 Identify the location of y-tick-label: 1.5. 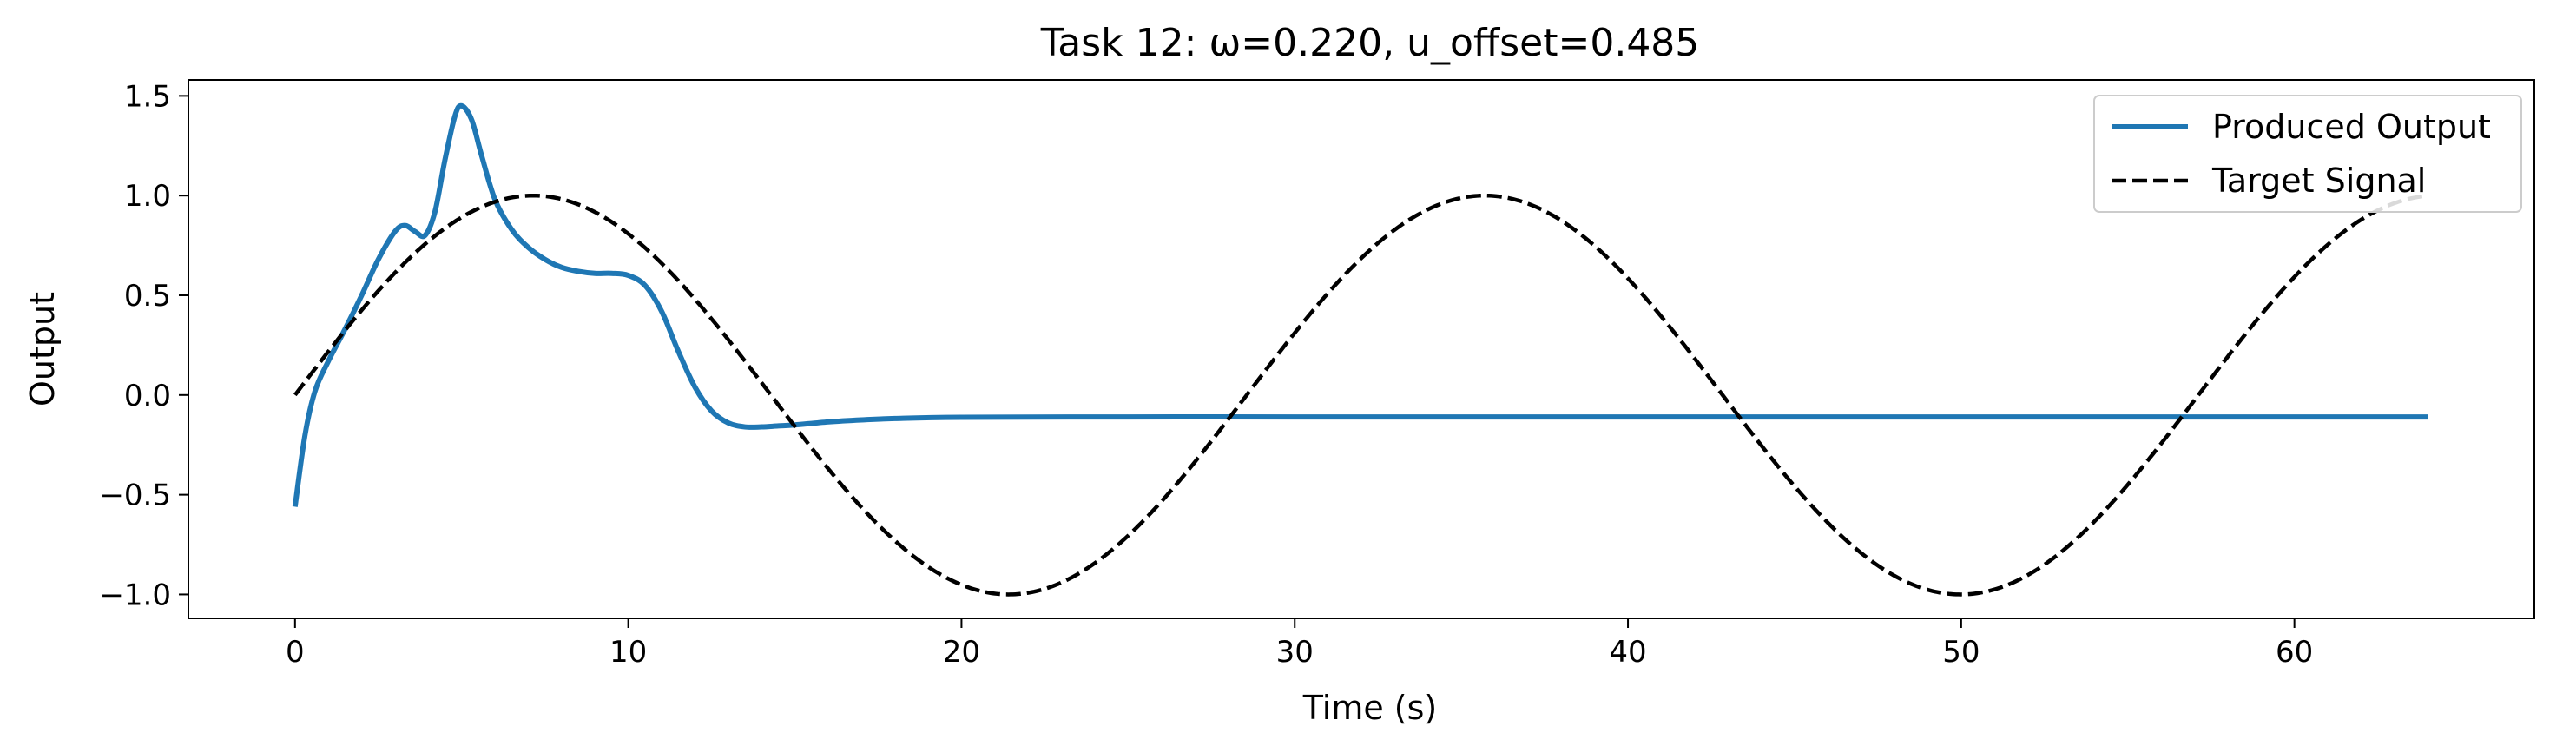
(147, 96).